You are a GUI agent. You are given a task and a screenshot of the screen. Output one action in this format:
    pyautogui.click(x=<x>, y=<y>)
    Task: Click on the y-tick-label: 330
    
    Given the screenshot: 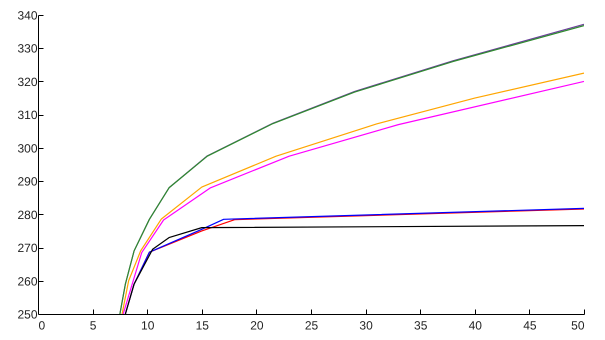 What is the action you would take?
    pyautogui.click(x=27, y=49)
    